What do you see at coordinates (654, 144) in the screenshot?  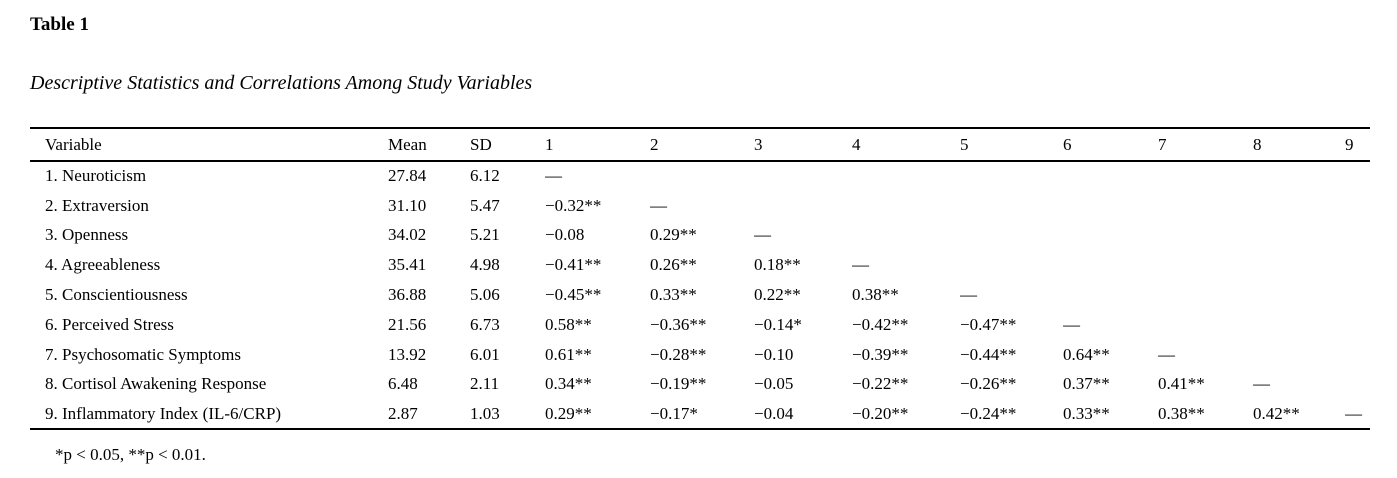 I see `column-header: 2` at bounding box center [654, 144].